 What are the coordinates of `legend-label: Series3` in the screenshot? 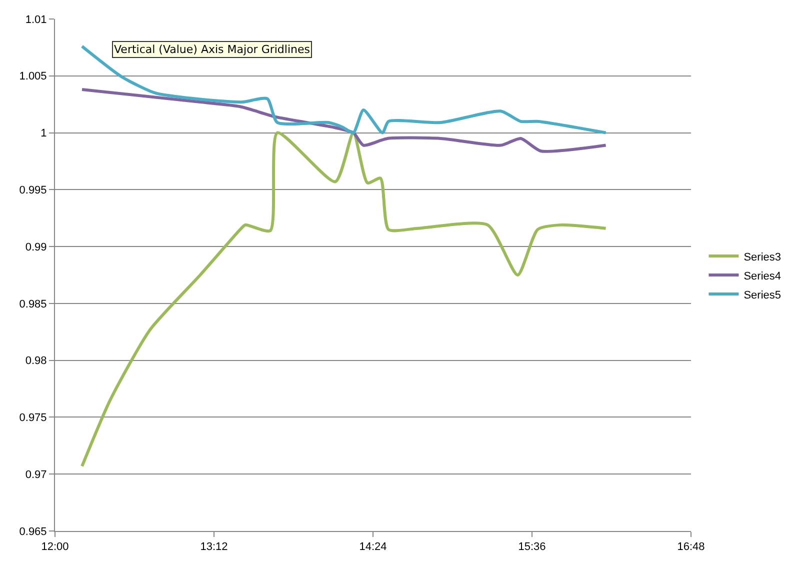 It's located at (763, 257).